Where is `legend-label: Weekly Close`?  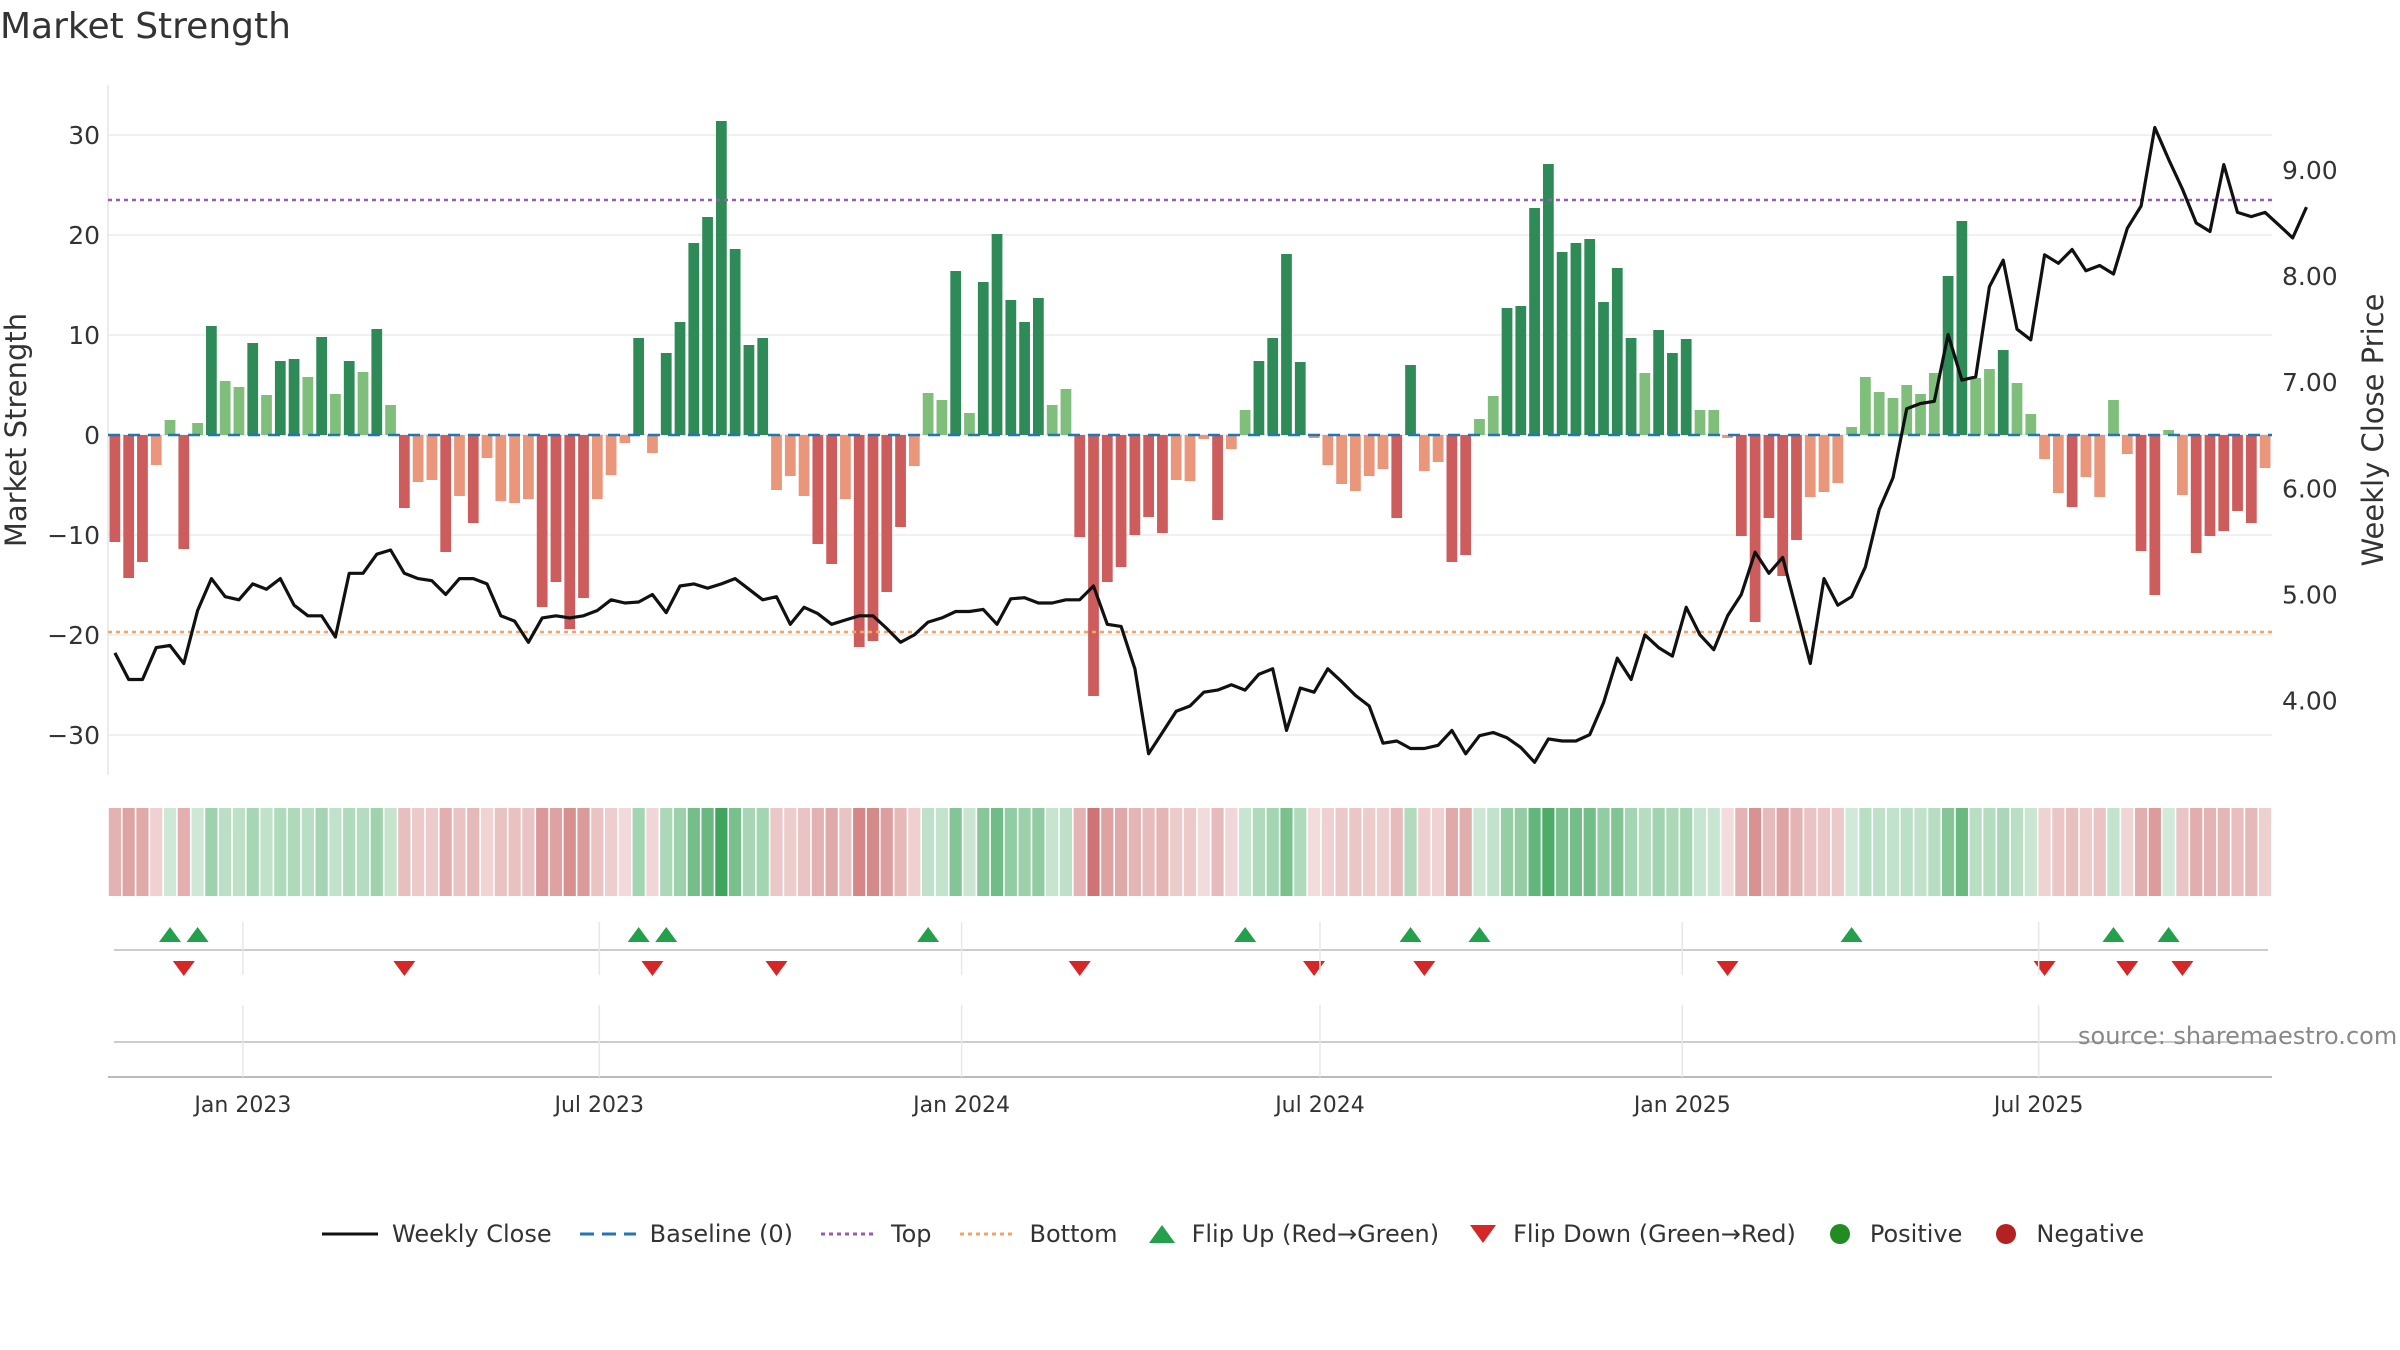
legend-label: Weekly Close is located at coordinates (472, 1234).